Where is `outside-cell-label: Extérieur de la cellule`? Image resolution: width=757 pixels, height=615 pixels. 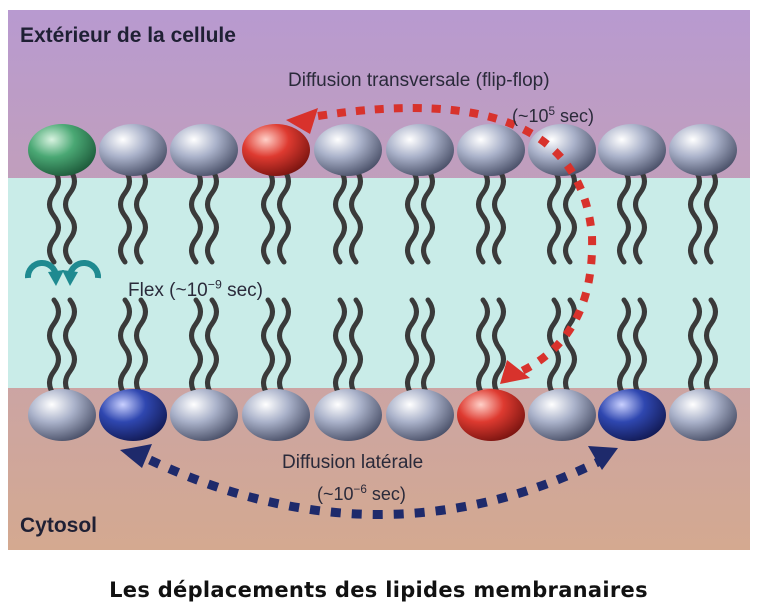 outside-cell-label: Extérieur de la cellule is located at coordinates (128, 35).